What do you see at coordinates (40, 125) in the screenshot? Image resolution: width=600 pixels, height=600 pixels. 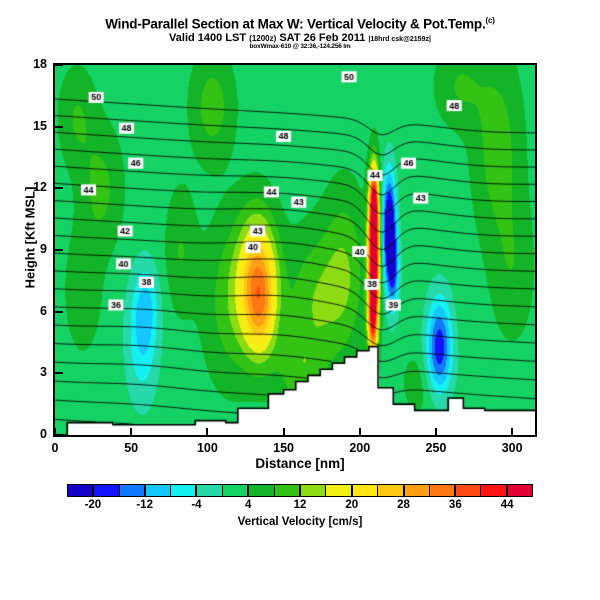 I see `y-axis-tick-label: 15` at bounding box center [40, 125].